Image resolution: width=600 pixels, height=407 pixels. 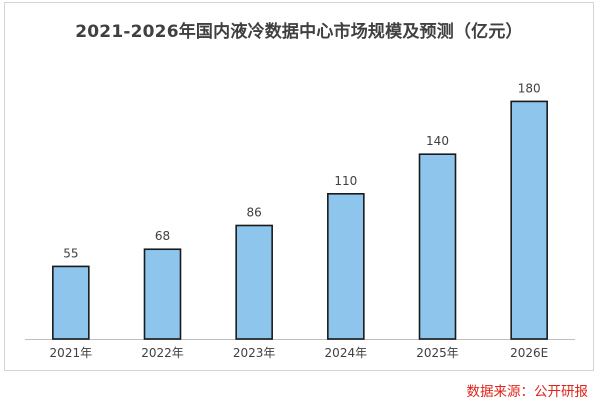 What do you see at coordinates (162, 353) in the screenshot?
I see `x-tick-label: 2022年` at bounding box center [162, 353].